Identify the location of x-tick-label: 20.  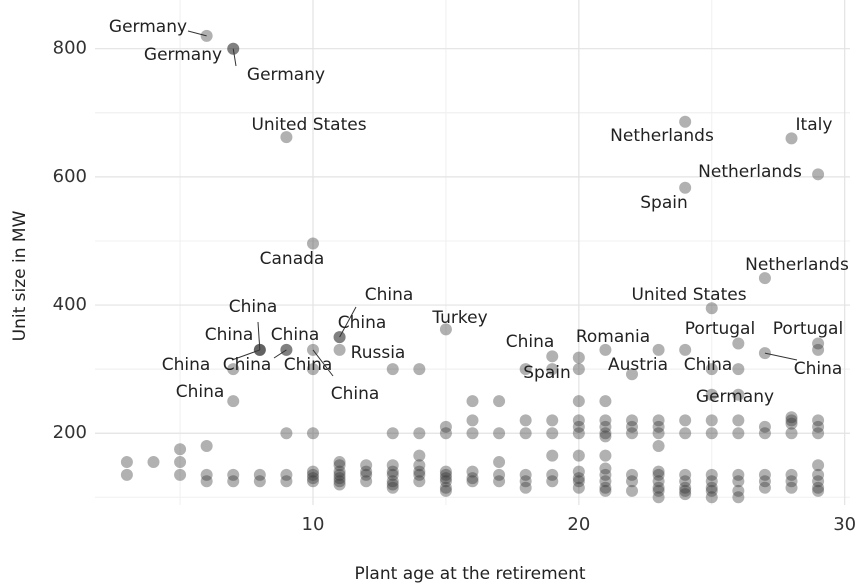
(578, 524).